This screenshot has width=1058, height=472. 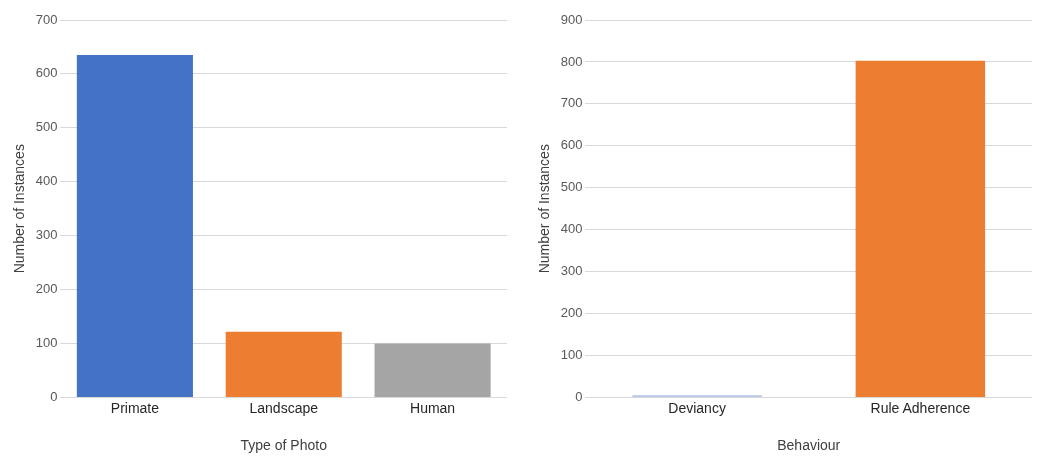 I want to click on x-tick-label: Rule Adherence, so click(x=920, y=407).